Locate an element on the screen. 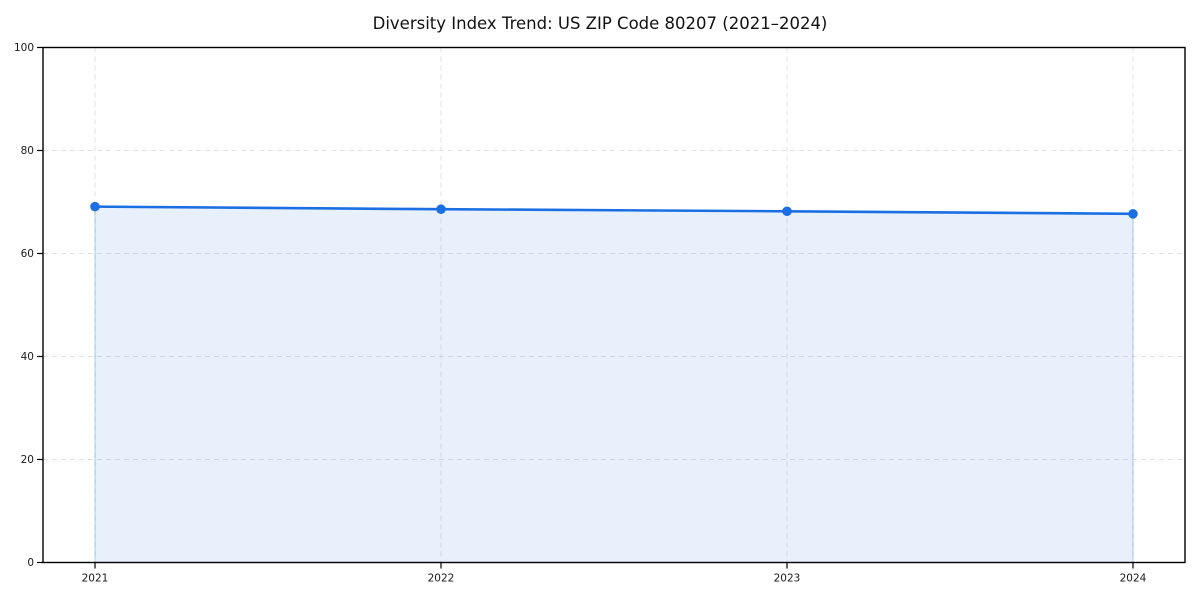 This screenshot has width=1200, height=600. x-tick-label: 2022 is located at coordinates (441, 579).